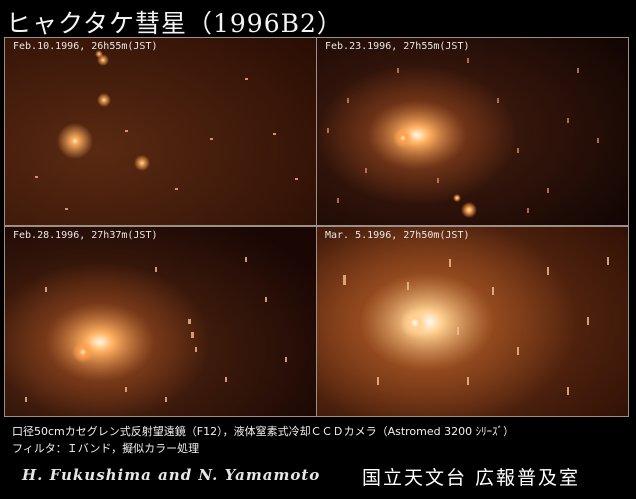 The height and width of the screenshot is (499, 636). Describe the element at coordinates (85, 235) in the screenshot. I see `observation-time-label: Feb.28.1996, 27h37m(JST)` at that location.